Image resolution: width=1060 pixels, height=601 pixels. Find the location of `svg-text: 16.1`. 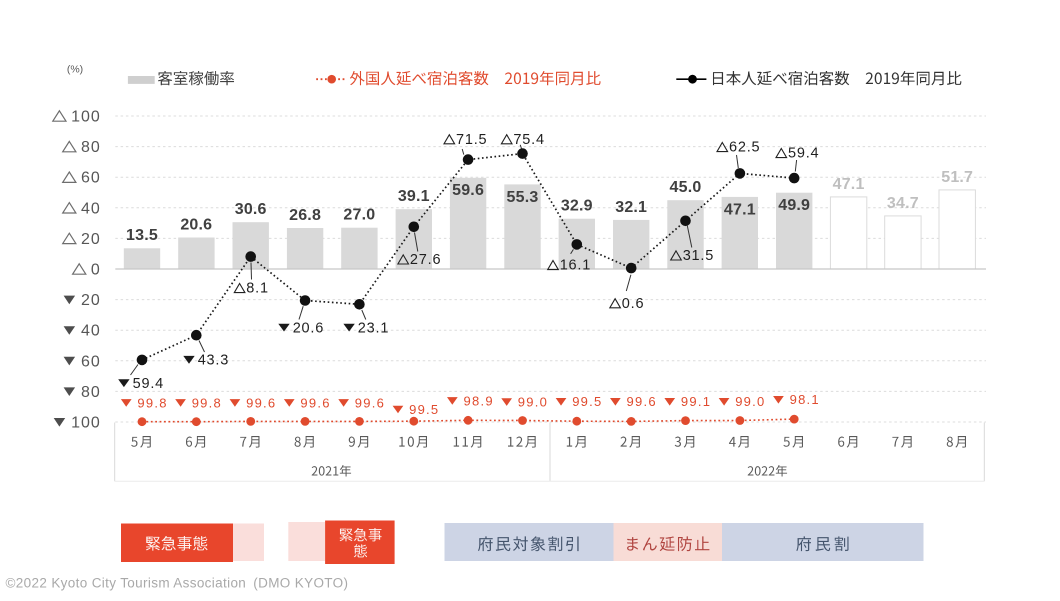

svg-text: 16.1 is located at coordinates (575, 266).